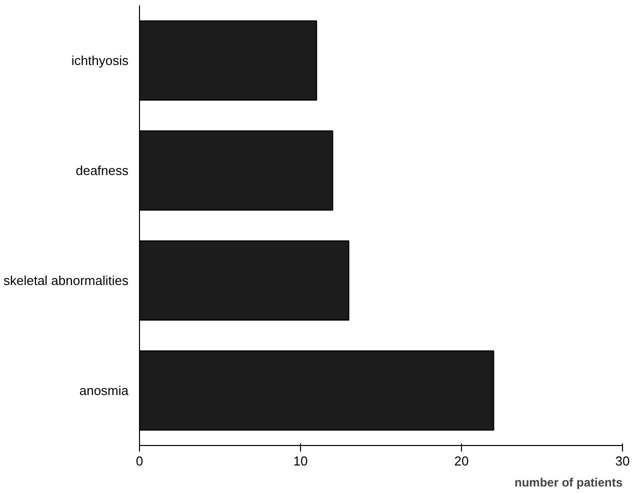 The height and width of the screenshot is (494, 642). I want to click on x-tick-label: 0, so click(140, 461).